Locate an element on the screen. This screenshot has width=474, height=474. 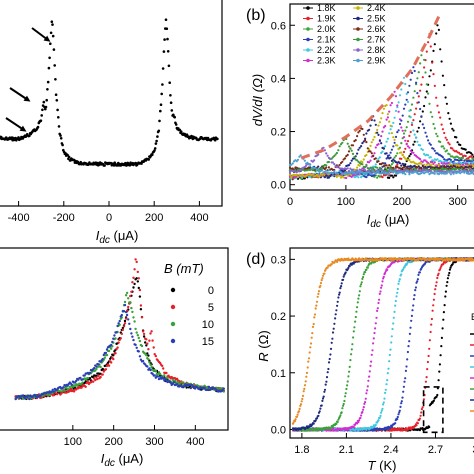
panel-b-point-2.2K-105 is located at coordinates (430, 157).